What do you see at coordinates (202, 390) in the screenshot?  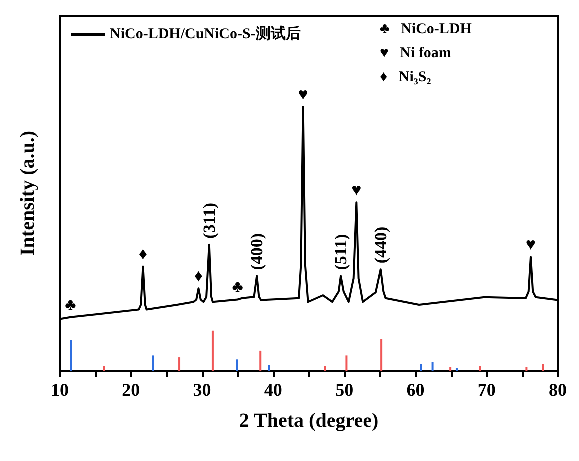 I see `x-tick-label: 30` at bounding box center [202, 390].